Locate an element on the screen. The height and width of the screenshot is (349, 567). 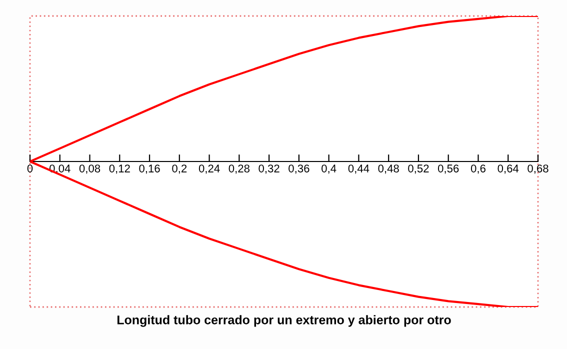
x-tick-label: 0,24 is located at coordinates (209, 169).